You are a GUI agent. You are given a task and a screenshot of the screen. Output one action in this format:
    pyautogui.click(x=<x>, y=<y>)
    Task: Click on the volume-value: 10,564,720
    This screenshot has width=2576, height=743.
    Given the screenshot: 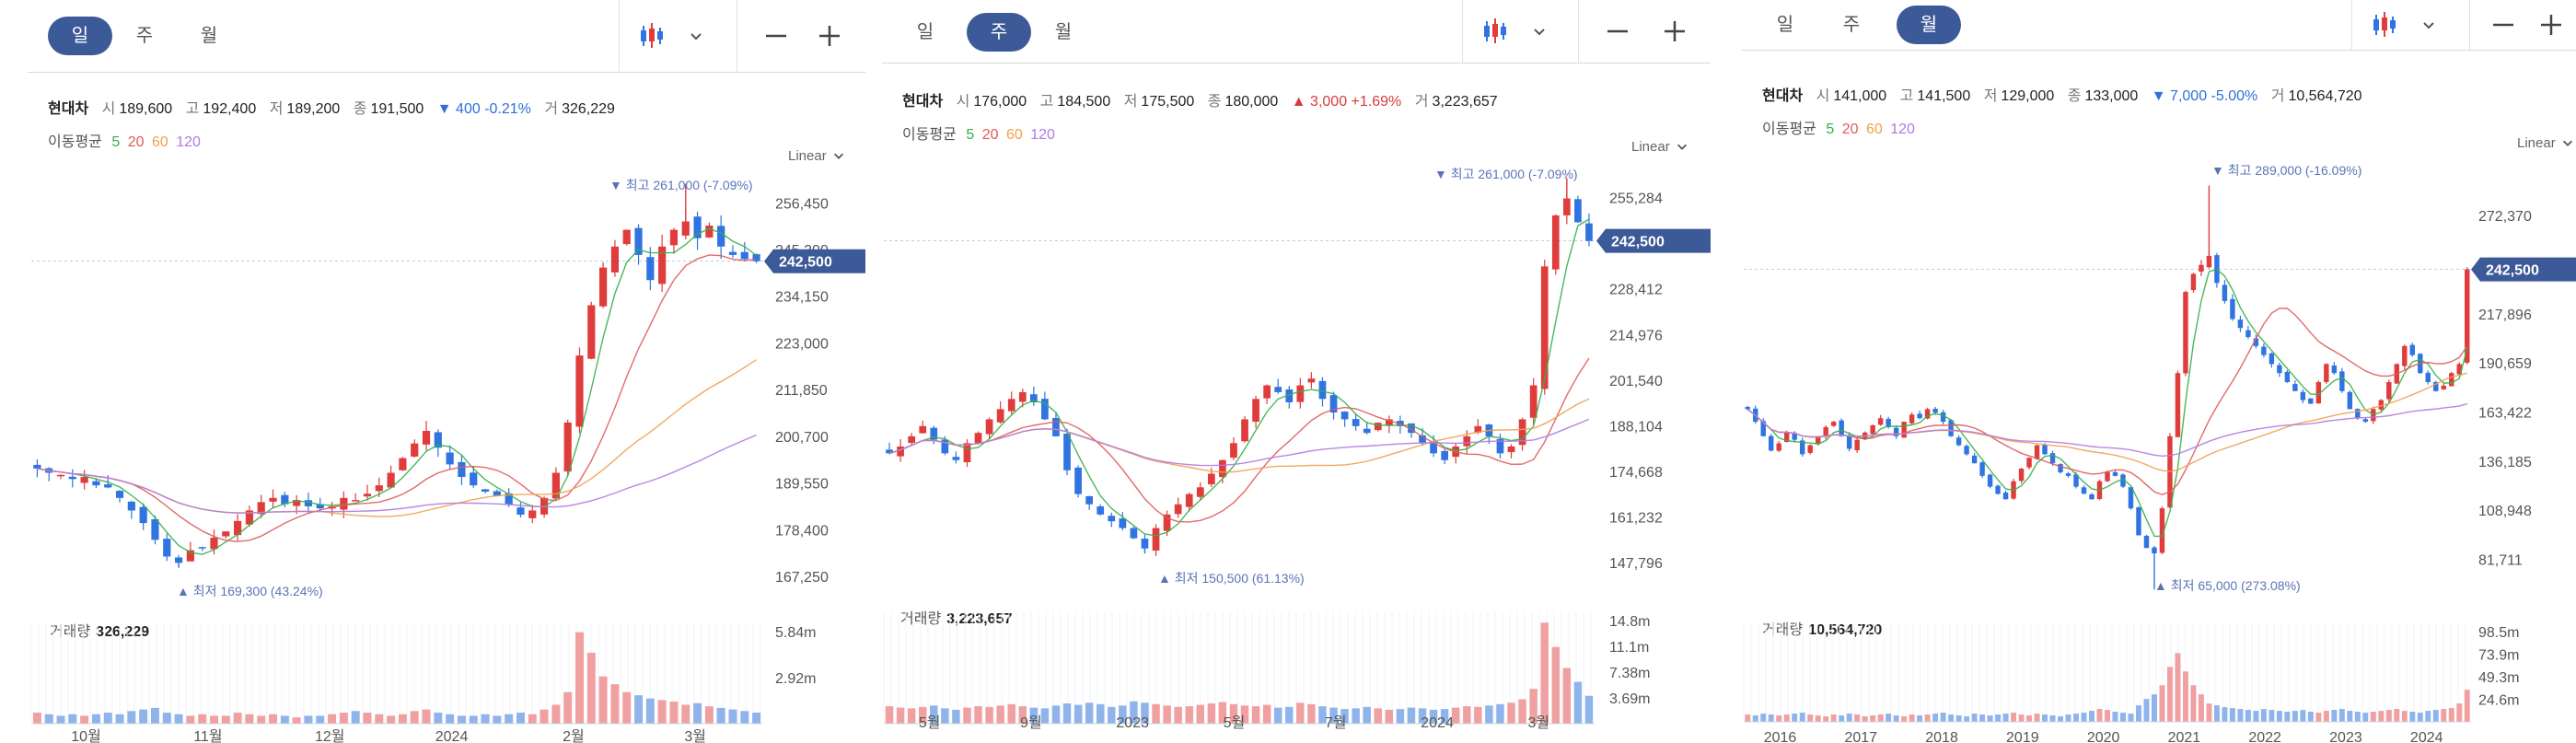 What is the action you would take?
    pyautogui.click(x=2325, y=96)
    